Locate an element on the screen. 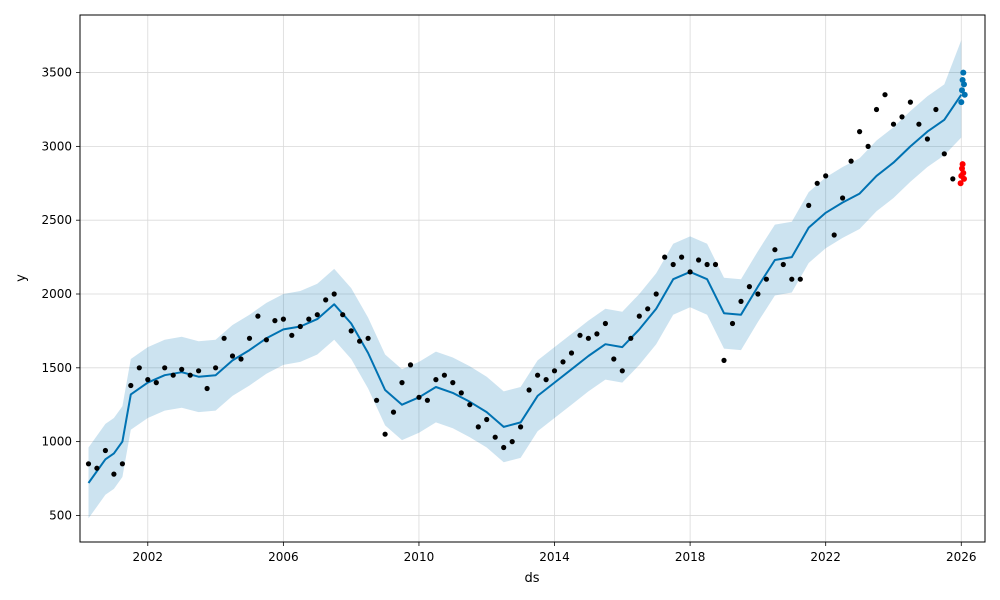 The height and width of the screenshot is (600, 1000). x-tick-label: 2018 is located at coordinates (690, 557).